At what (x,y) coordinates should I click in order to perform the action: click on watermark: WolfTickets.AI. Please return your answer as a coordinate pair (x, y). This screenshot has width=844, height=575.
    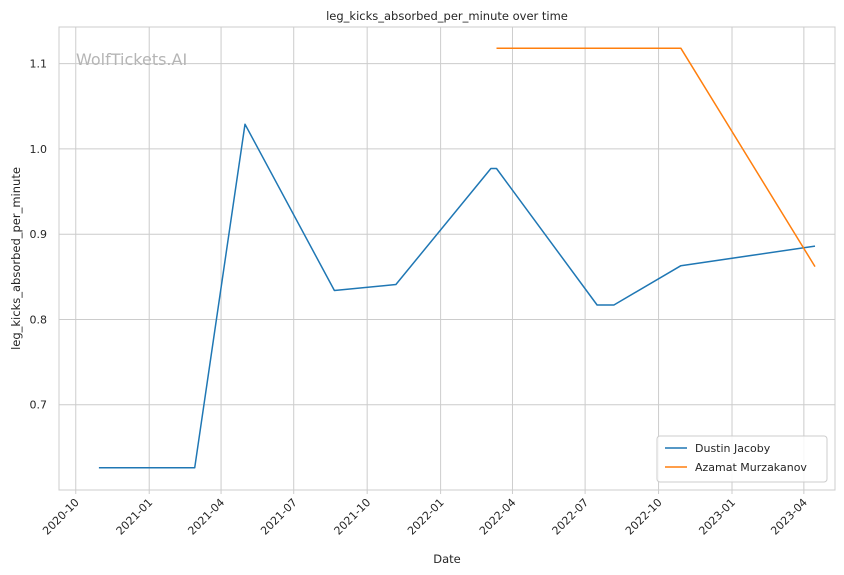
    Looking at the image, I should click on (131, 59).